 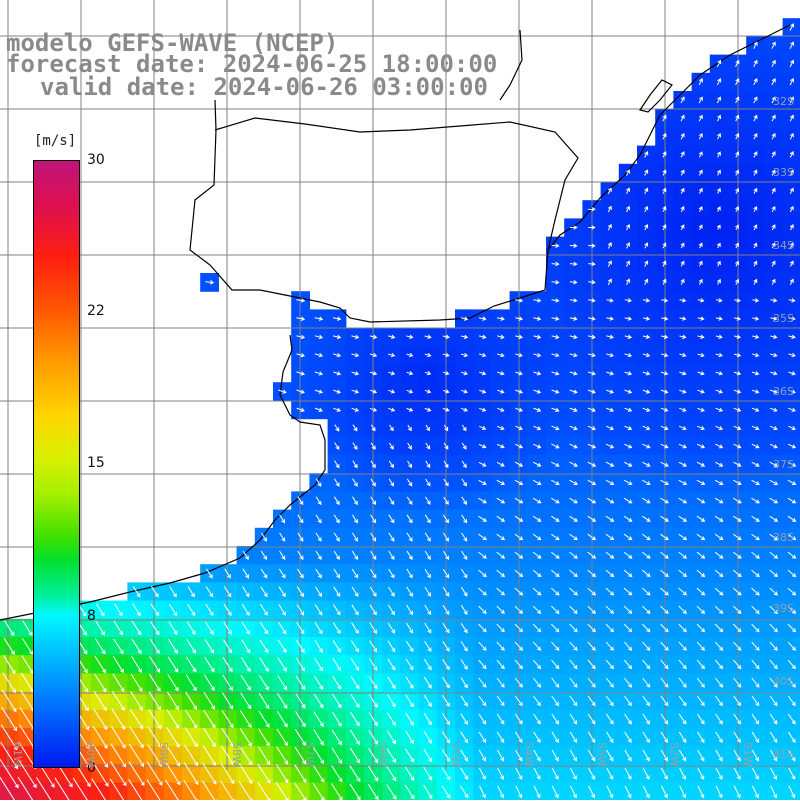 What do you see at coordinates (455, 754) in the screenshot?
I see `lon-label: 55W` at bounding box center [455, 754].